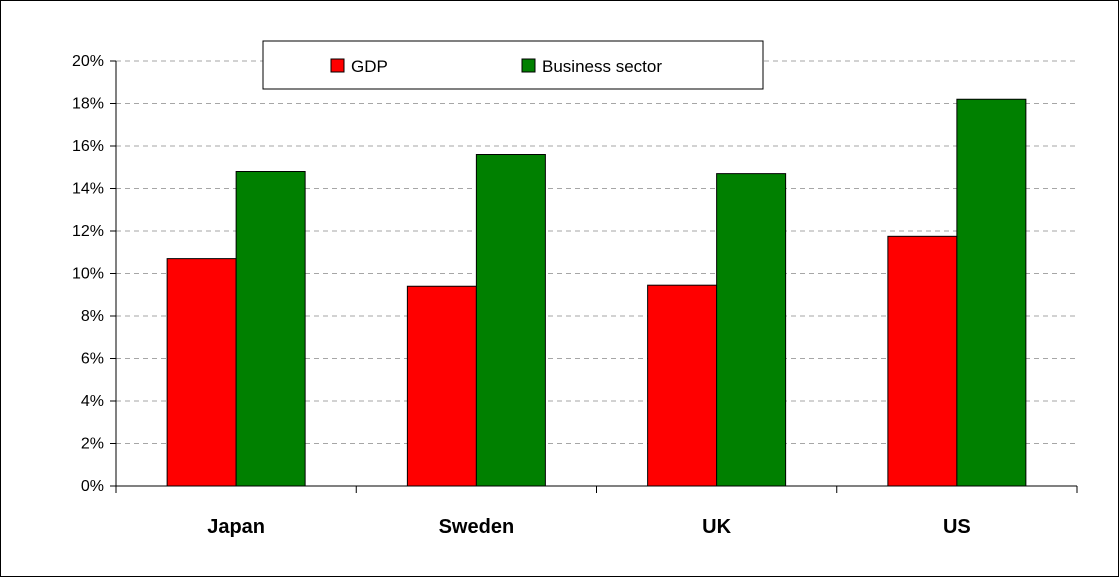 This screenshot has height=578, width=1119. Describe the element at coordinates (88, 274) in the screenshot. I see `y-tick-label: 10%` at that location.